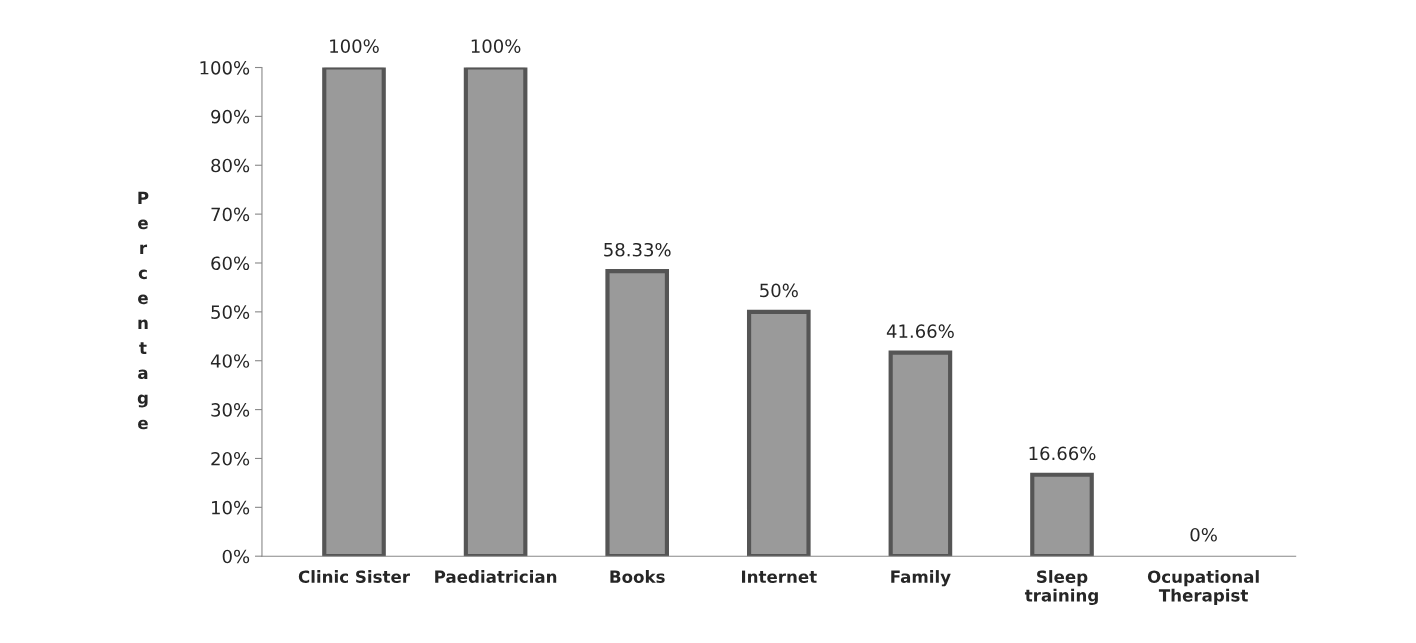 This screenshot has width=1416, height=643. Describe the element at coordinates (779, 576) in the screenshot. I see `x-tick-label: Internet` at that location.